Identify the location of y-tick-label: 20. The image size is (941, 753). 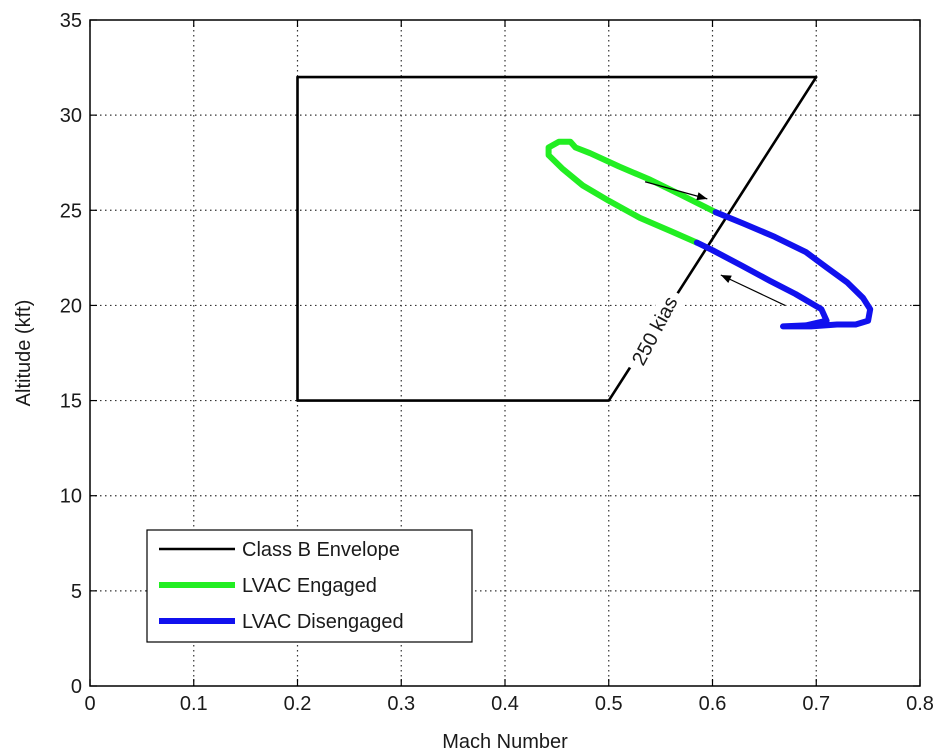
(71, 306).